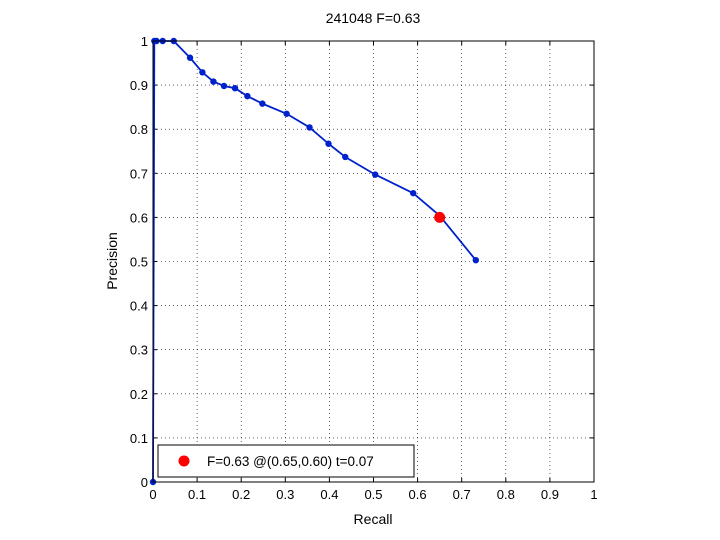 Image resolution: width=720 pixels, height=540 pixels. What do you see at coordinates (144, 41) in the screenshot?
I see `y-tick-label: 1` at bounding box center [144, 41].